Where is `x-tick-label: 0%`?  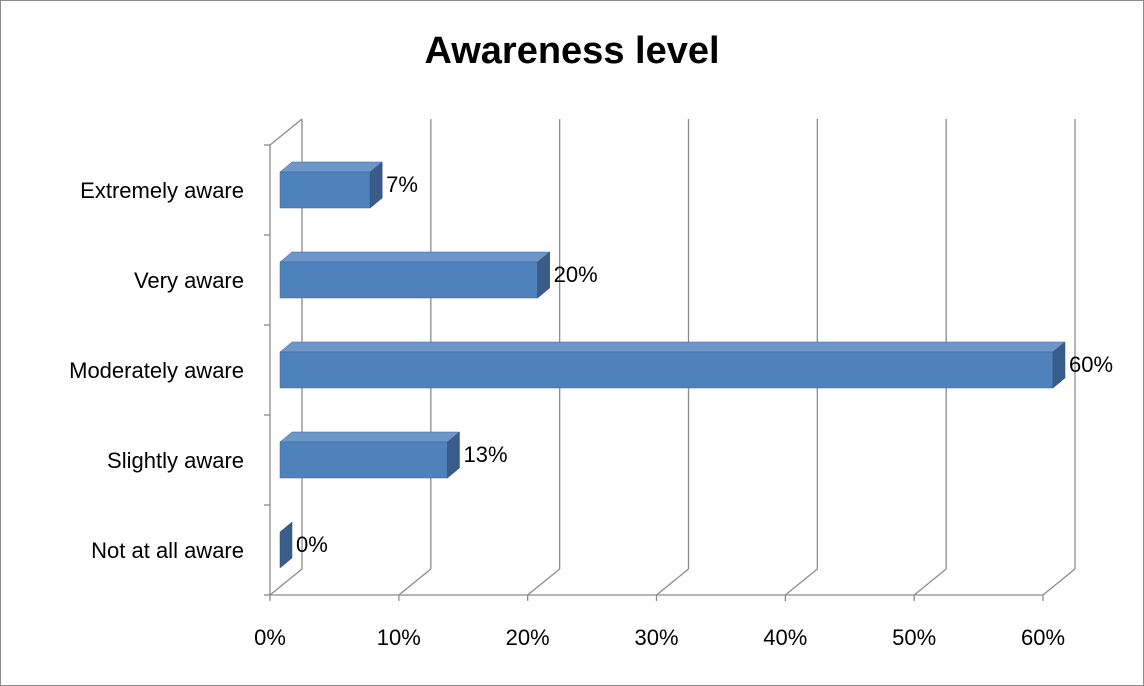
x-tick-label: 0% is located at coordinates (270, 637).